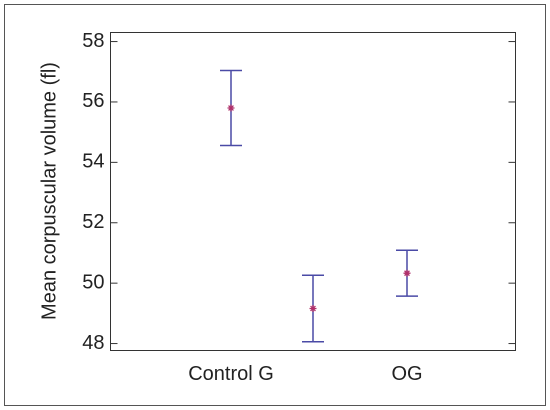 The width and height of the screenshot is (550, 410). What do you see at coordinates (406, 374) in the screenshot?
I see `x-tick-label: OG` at bounding box center [406, 374].